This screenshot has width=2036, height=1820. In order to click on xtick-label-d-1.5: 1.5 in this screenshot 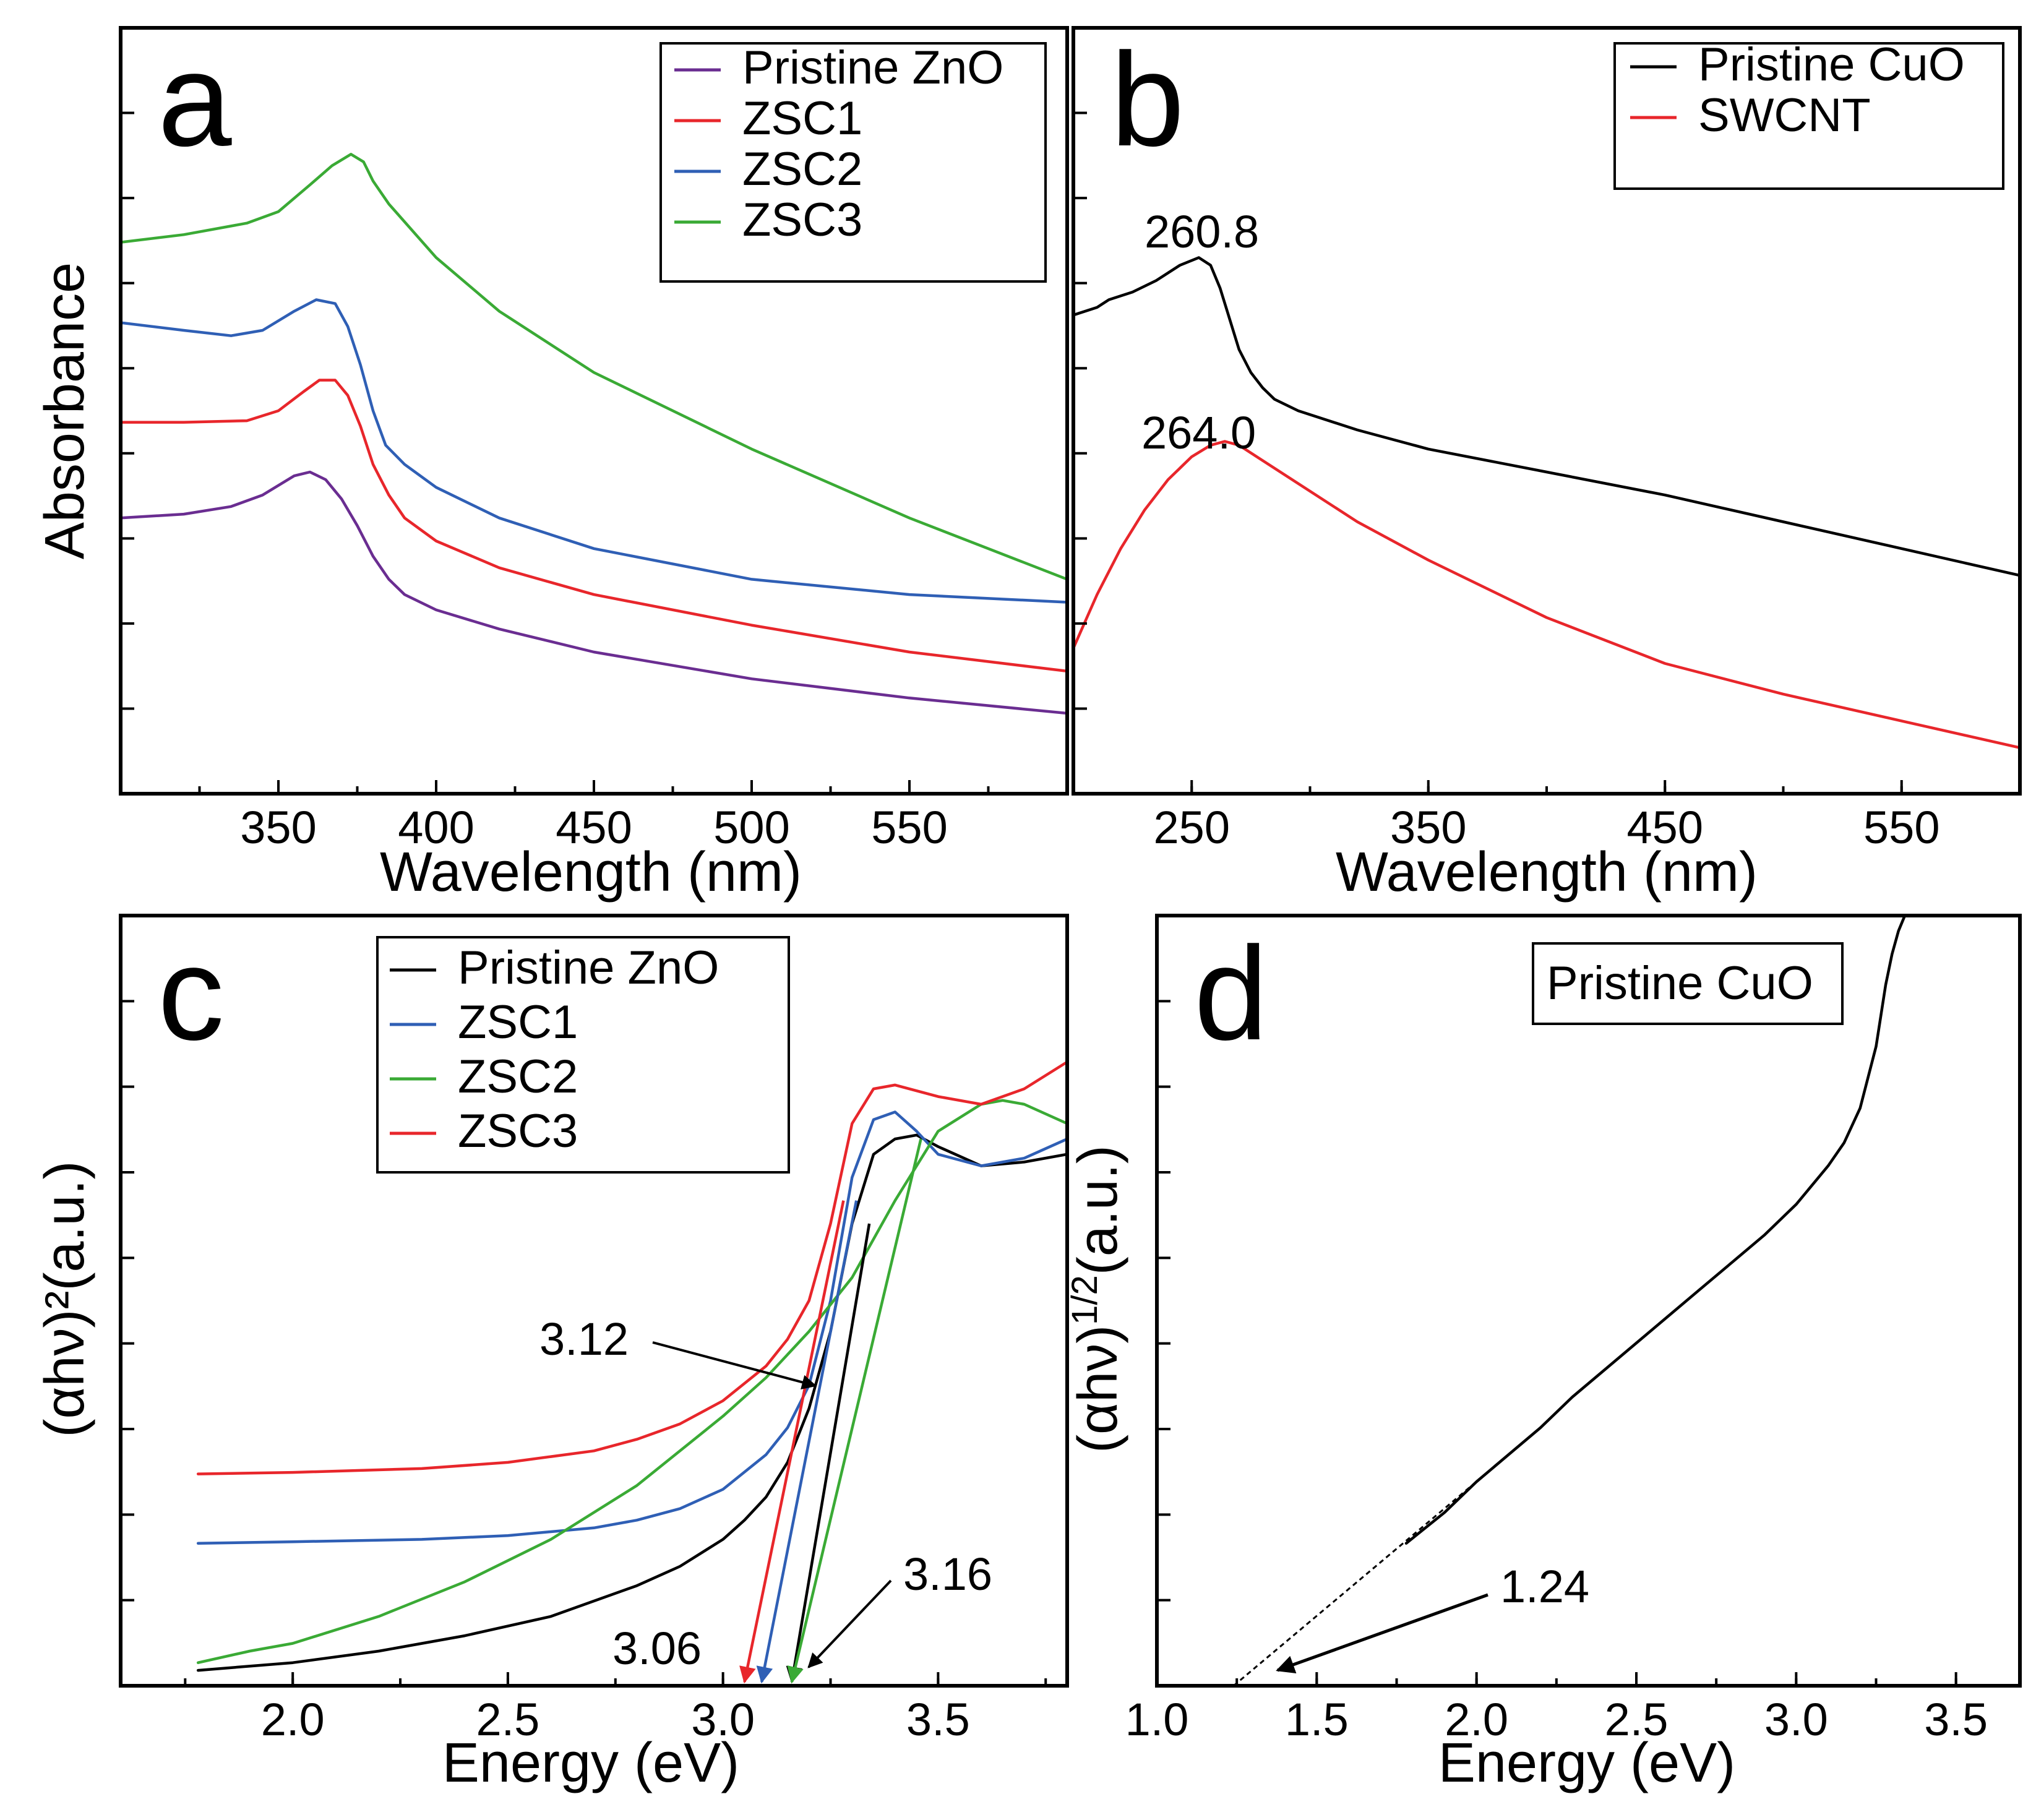, I will do `click(1317, 1720)`.